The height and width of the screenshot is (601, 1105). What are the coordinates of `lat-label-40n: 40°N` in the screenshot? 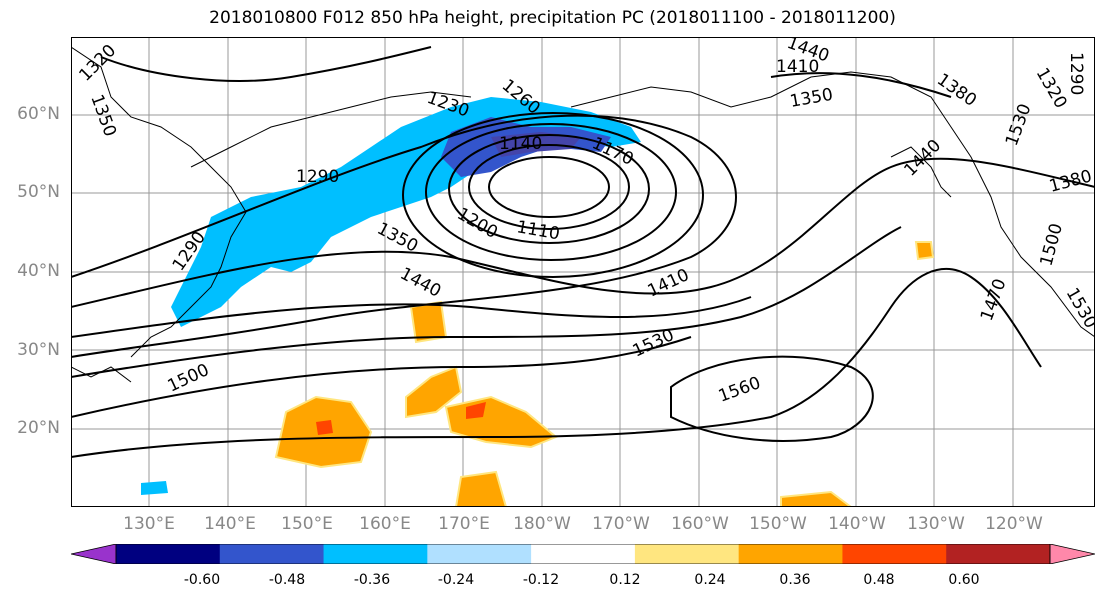 It's located at (38, 271).